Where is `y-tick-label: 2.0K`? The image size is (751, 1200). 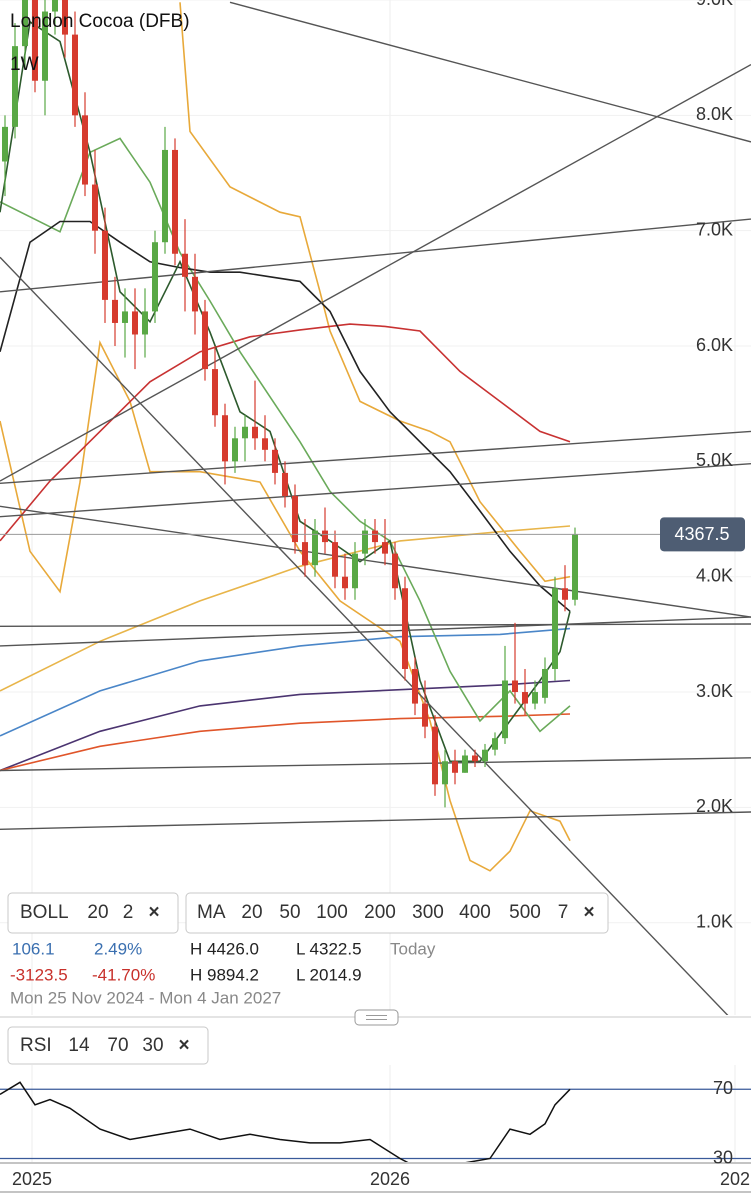 y-tick-label: 2.0K is located at coordinates (714, 806).